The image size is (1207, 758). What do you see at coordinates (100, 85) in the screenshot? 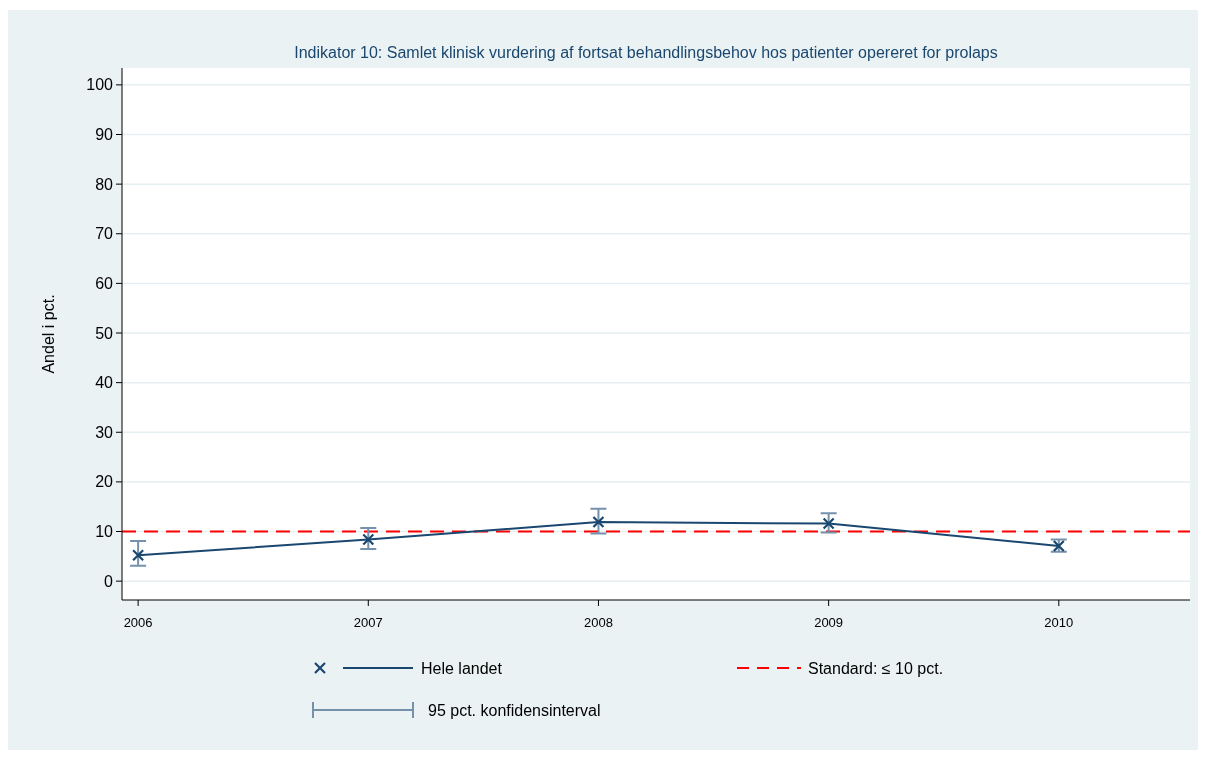
I see `y-tick-label: 100` at bounding box center [100, 85].